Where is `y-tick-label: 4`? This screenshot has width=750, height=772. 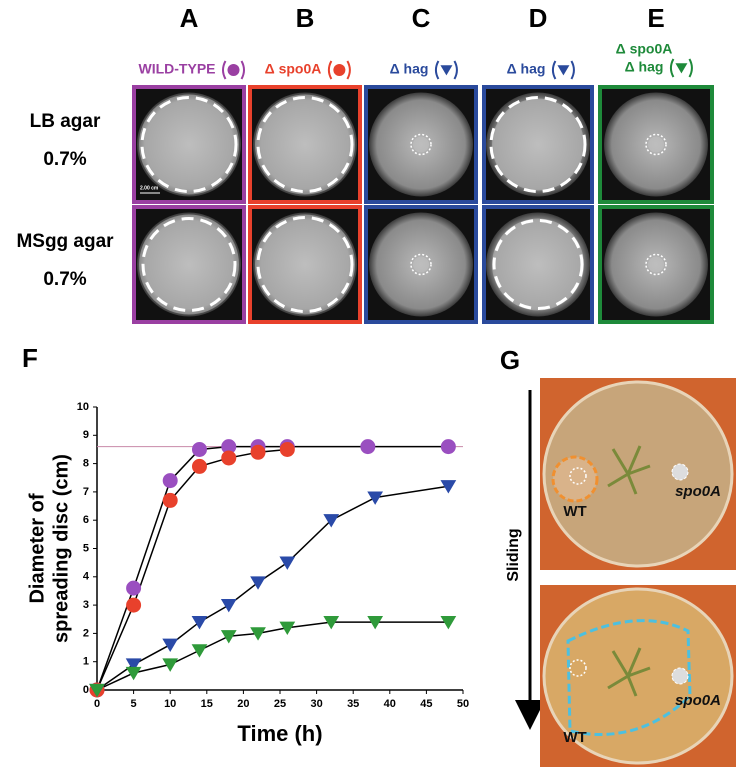
y-tick-label: 4 is located at coordinates (86, 577).